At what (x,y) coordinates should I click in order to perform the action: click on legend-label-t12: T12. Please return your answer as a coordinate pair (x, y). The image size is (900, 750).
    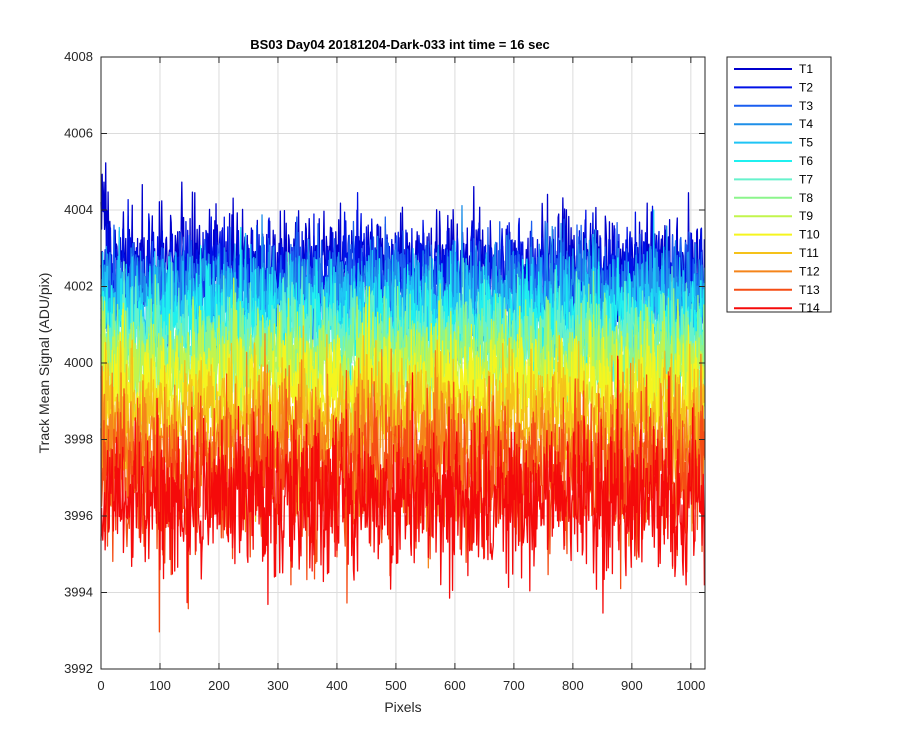
    Looking at the image, I should click on (809, 271).